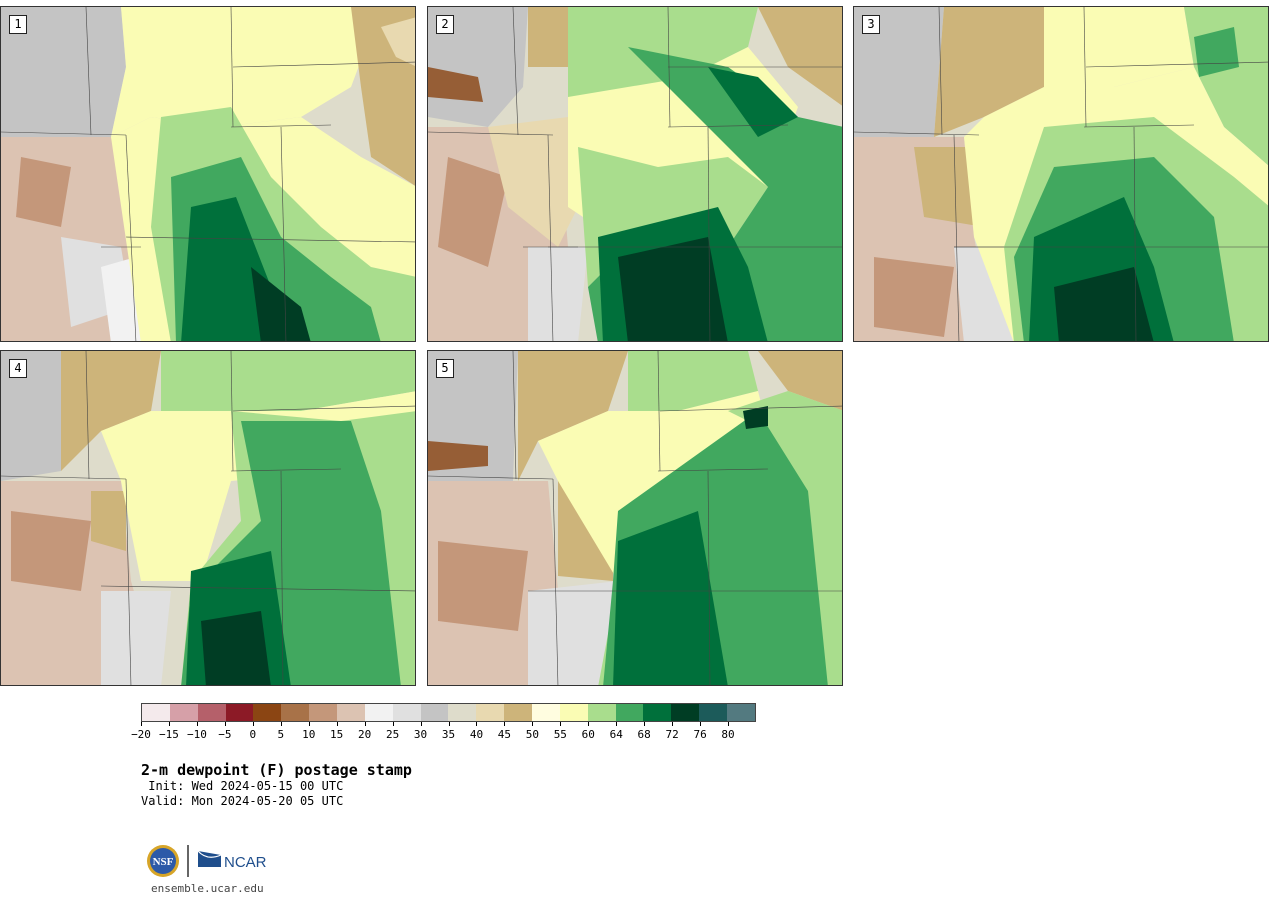 The width and height of the screenshot is (1280, 901). What do you see at coordinates (728, 734) in the screenshot?
I see `colorbar-tick-label: 80` at bounding box center [728, 734].